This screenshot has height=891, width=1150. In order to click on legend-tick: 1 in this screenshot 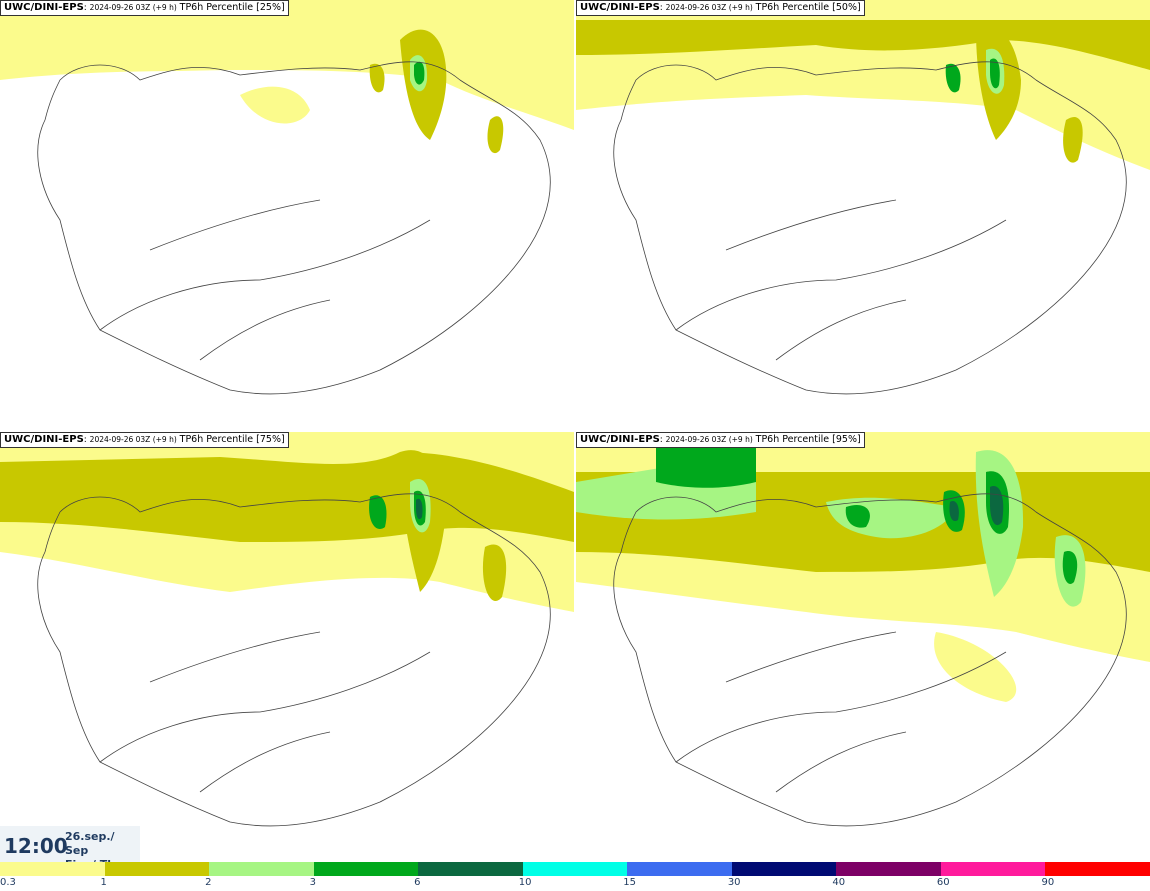, I will do `click(103, 882)`.